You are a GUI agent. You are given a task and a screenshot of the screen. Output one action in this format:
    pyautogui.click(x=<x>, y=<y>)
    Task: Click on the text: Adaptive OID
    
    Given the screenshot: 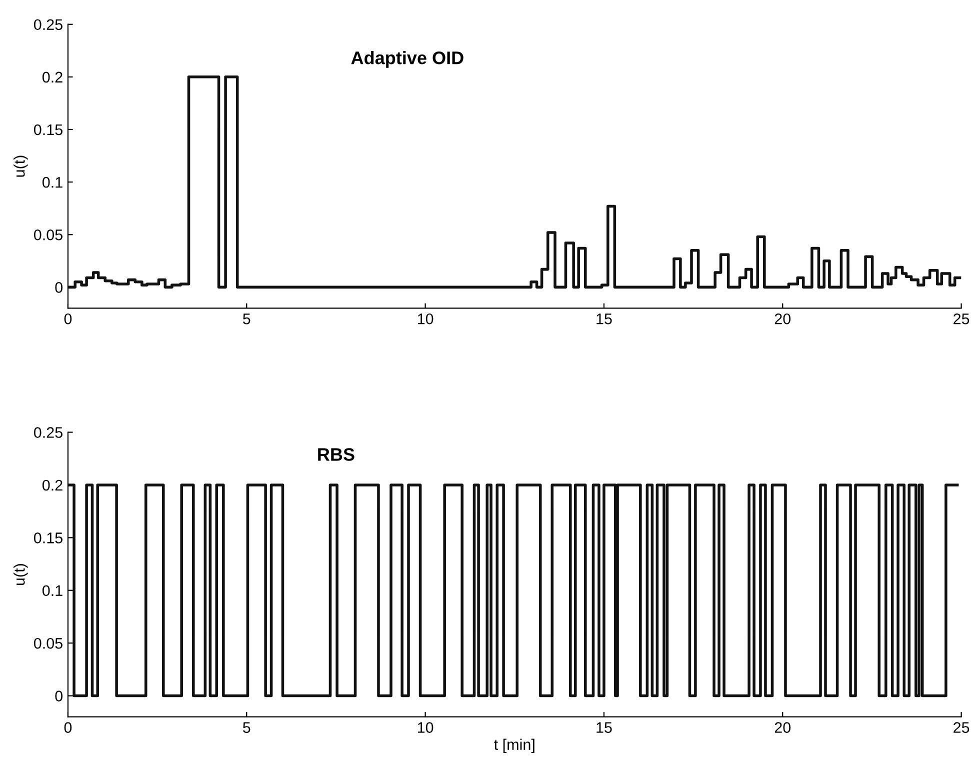 What is the action you would take?
    pyautogui.click(x=407, y=59)
    